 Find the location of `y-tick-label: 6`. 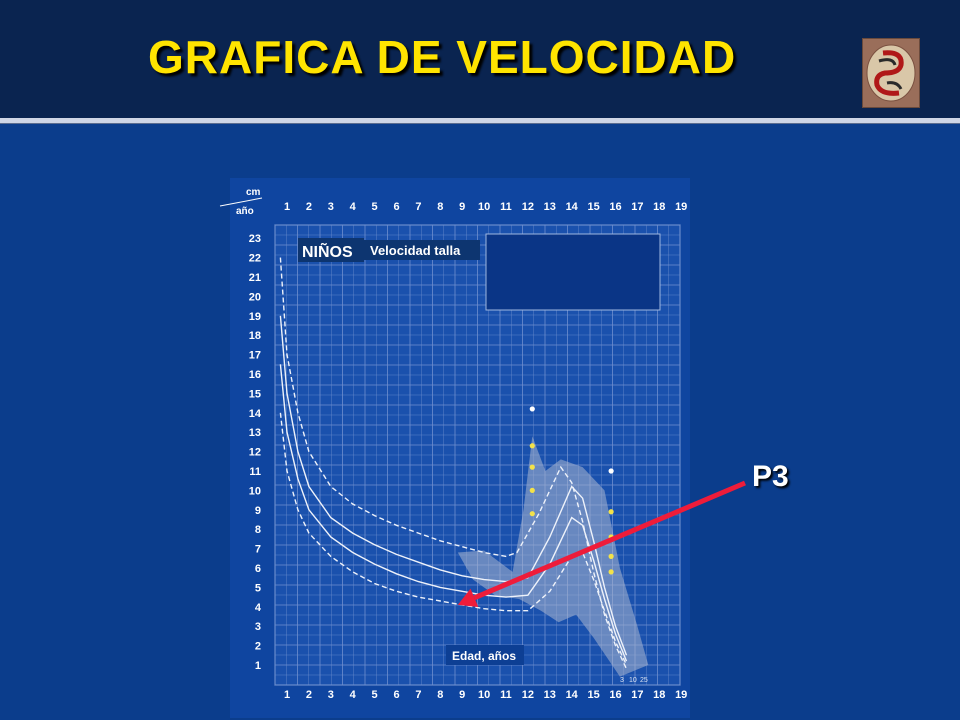

y-tick-label: 6 is located at coordinates (258, 569).